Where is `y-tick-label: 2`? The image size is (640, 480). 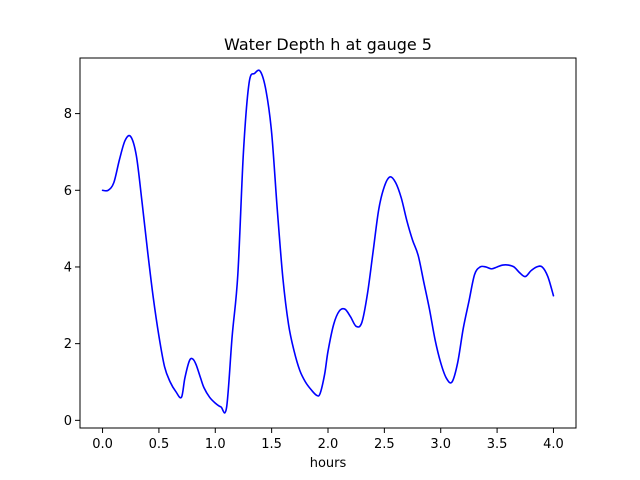
y-tick-label: 2 is located at coordinates (68, 344).